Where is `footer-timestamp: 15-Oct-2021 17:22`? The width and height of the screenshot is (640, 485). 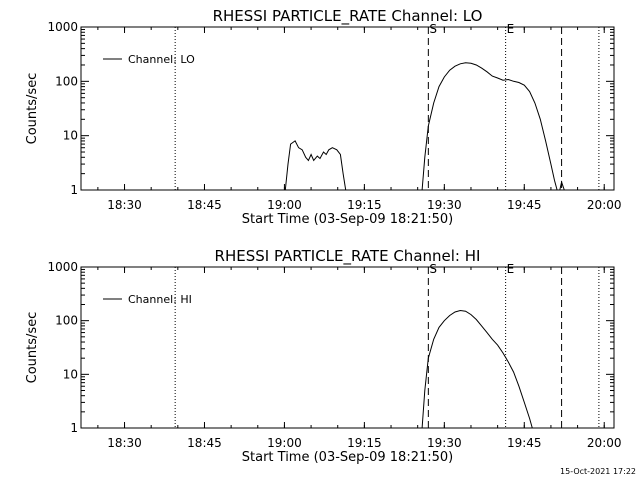 footer-timestamp: 15-Oct-2021 17:22 is located at coordinates (598, 471).